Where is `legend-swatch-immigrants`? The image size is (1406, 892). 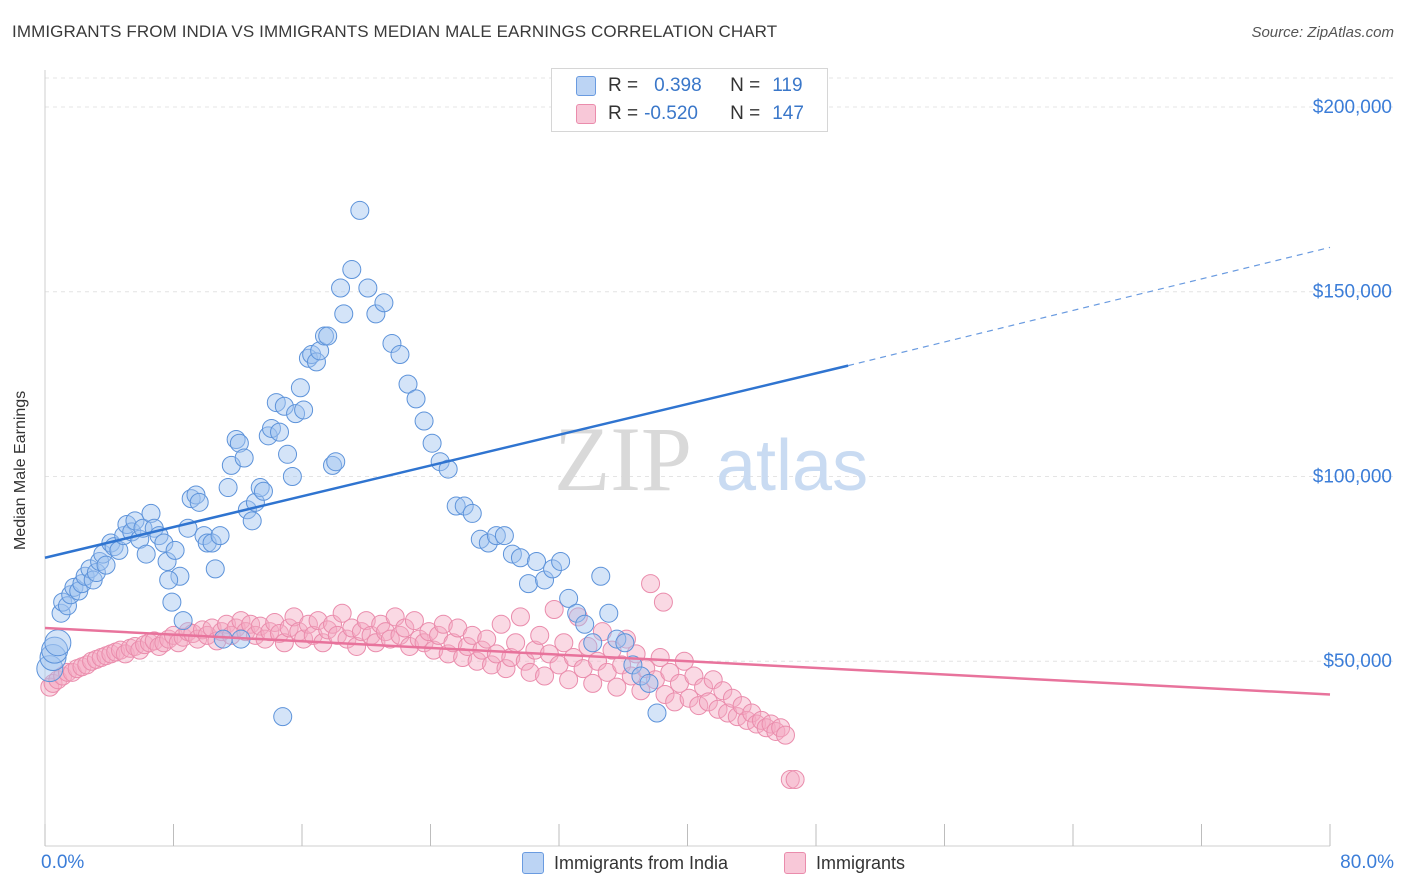
legend-swatch-immigrants is located at coordinates (586, 114).